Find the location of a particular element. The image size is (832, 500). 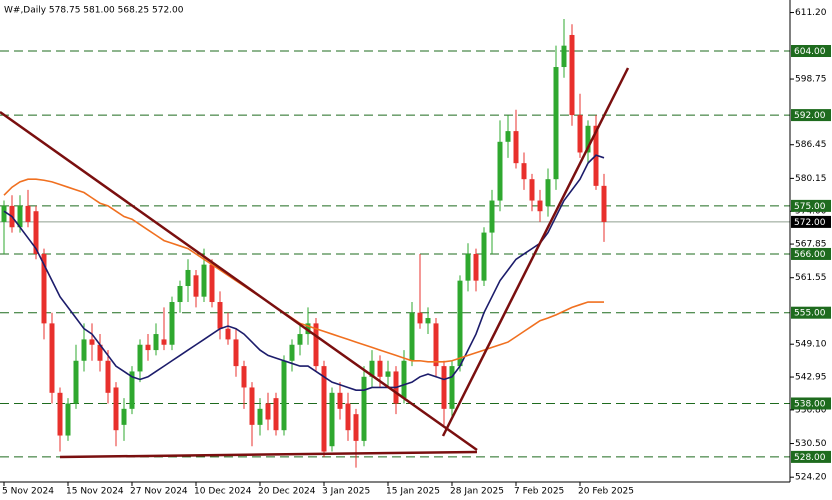

y-tick-label: 542.95 is located at coordinates (811, 378).